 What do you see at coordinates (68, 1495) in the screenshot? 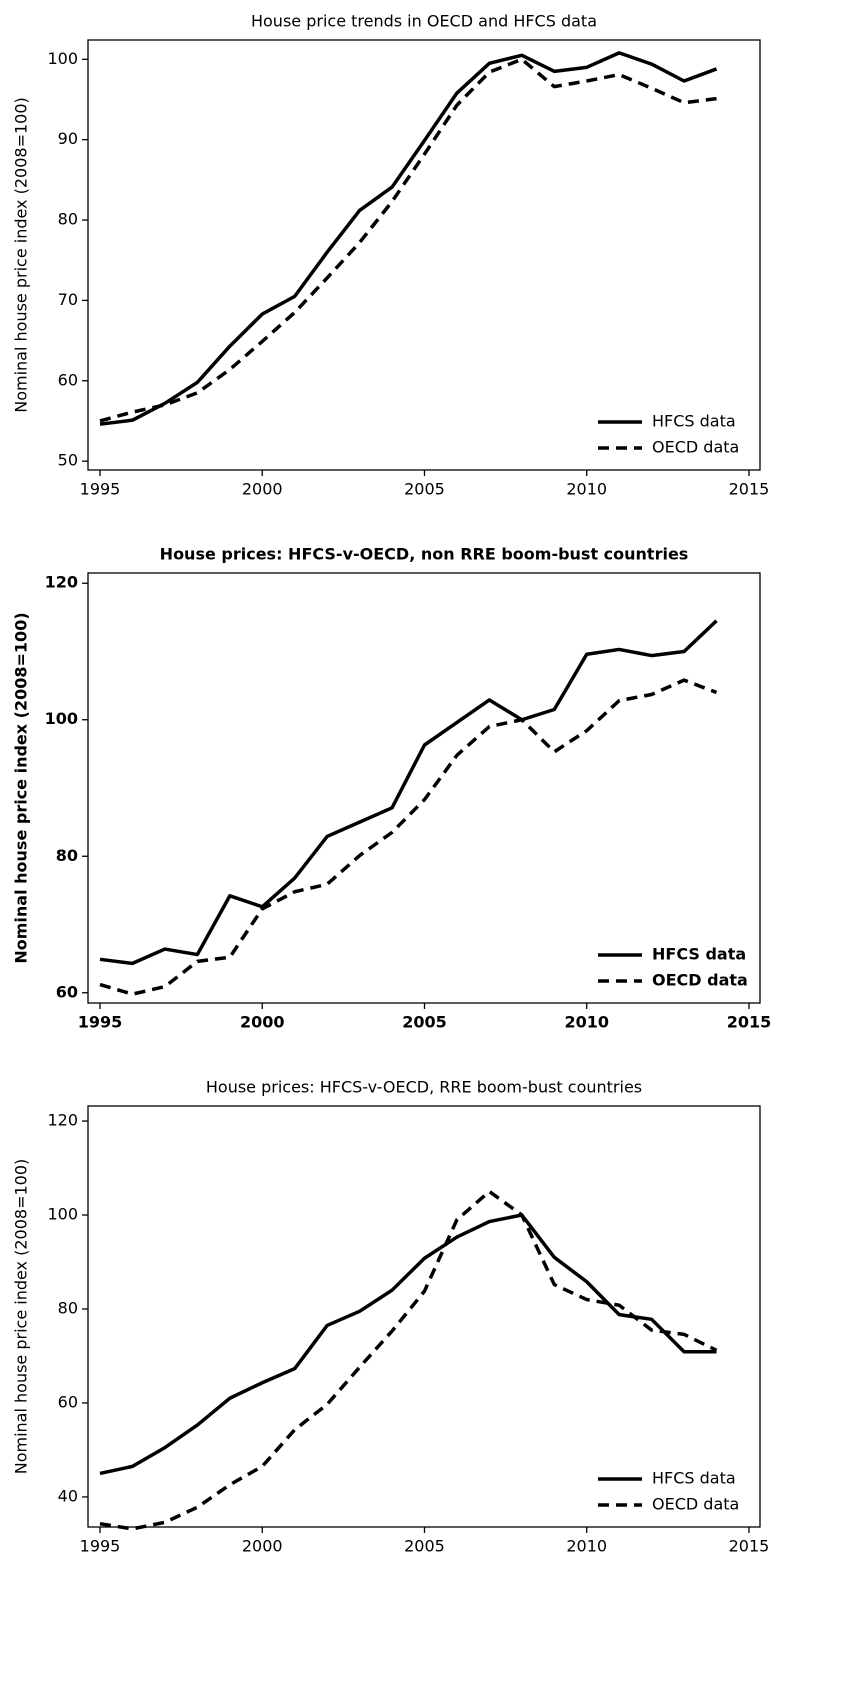
I see `y-tick-label: 40` at bounding box center [68, 1495].